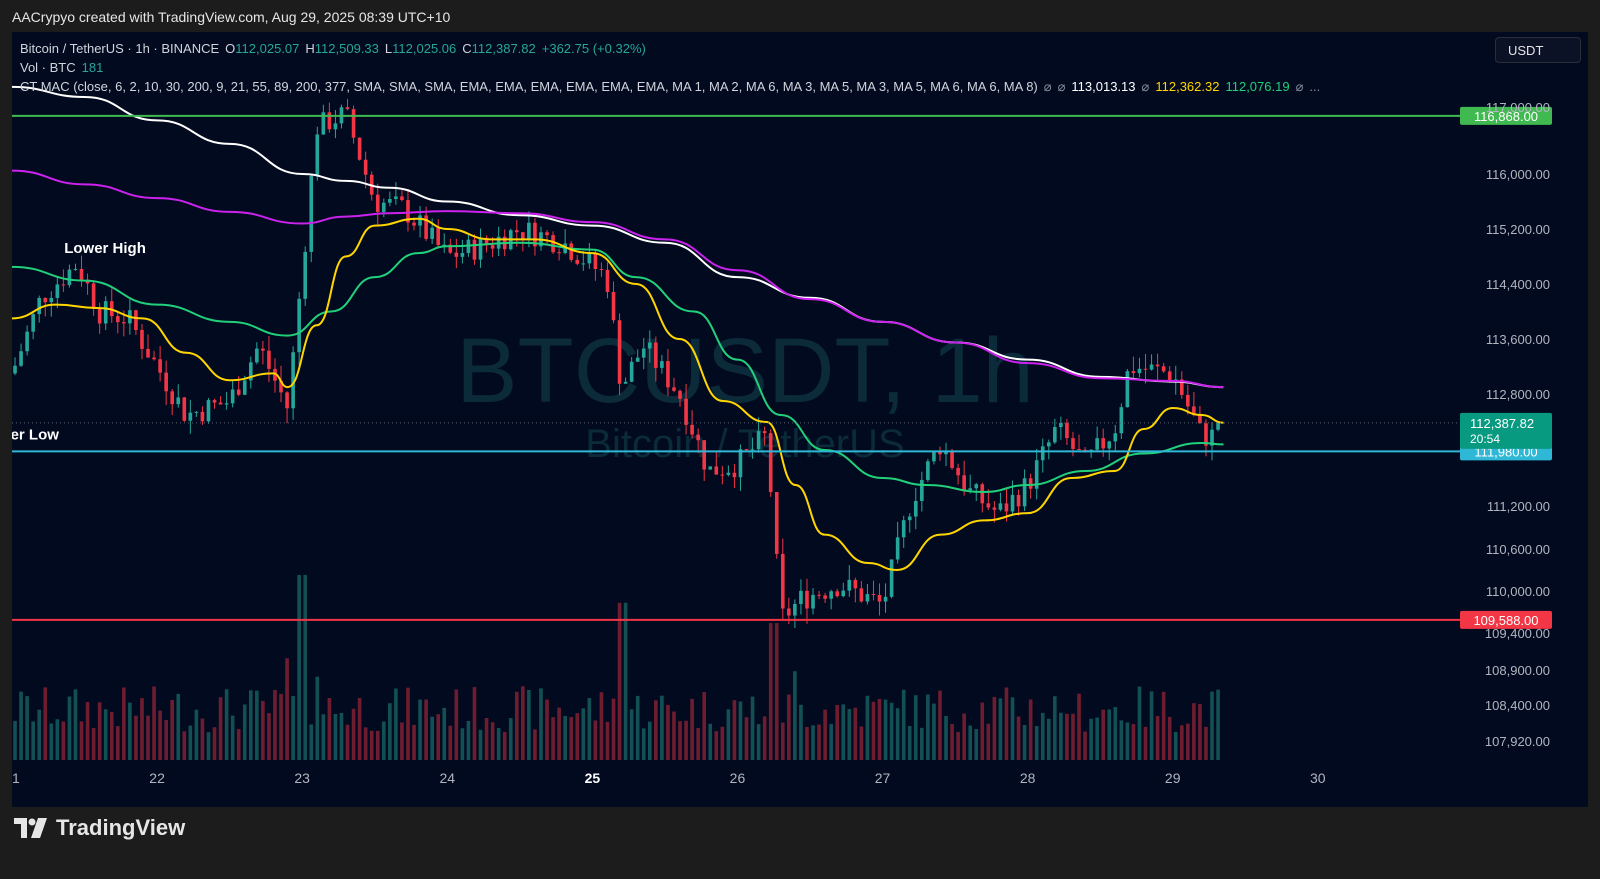 The image size is (1600, 879). Describe the element at coordinates (1518, 284) in the screenshot. I see `y-tick-label: 114,400.00` at that location.